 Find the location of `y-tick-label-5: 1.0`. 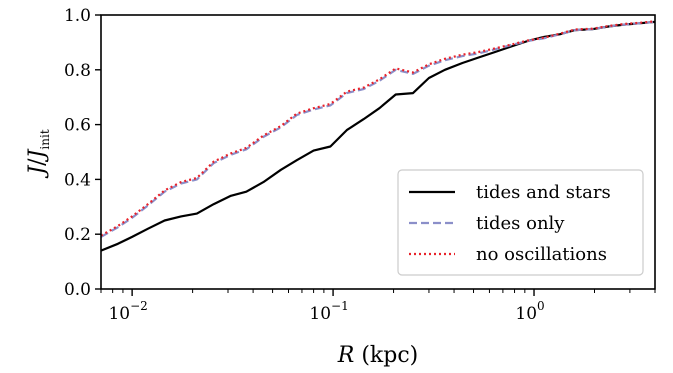

y-tick-label-5: 1.0 is located at coordinates (77, 16).